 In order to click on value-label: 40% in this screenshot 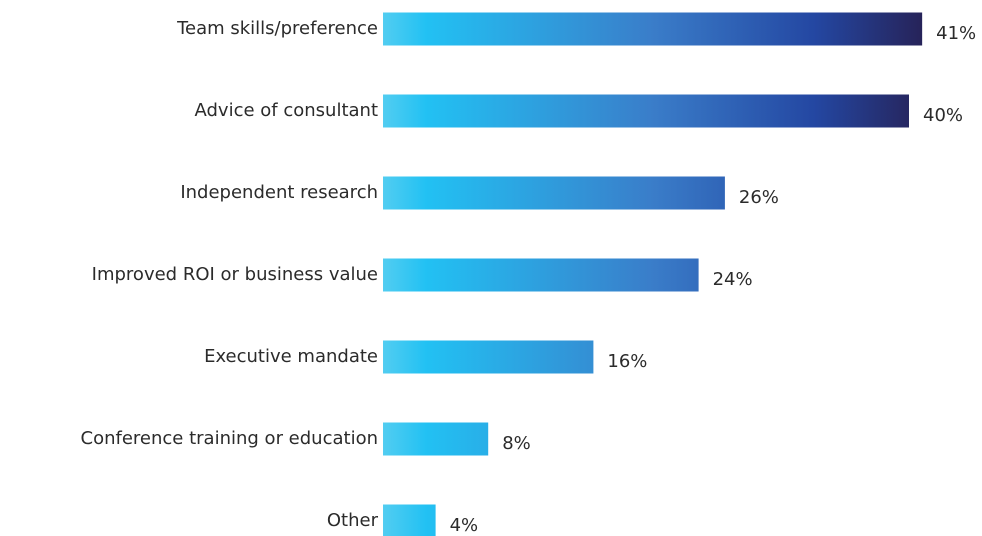, I will do `click(943, 115)`.